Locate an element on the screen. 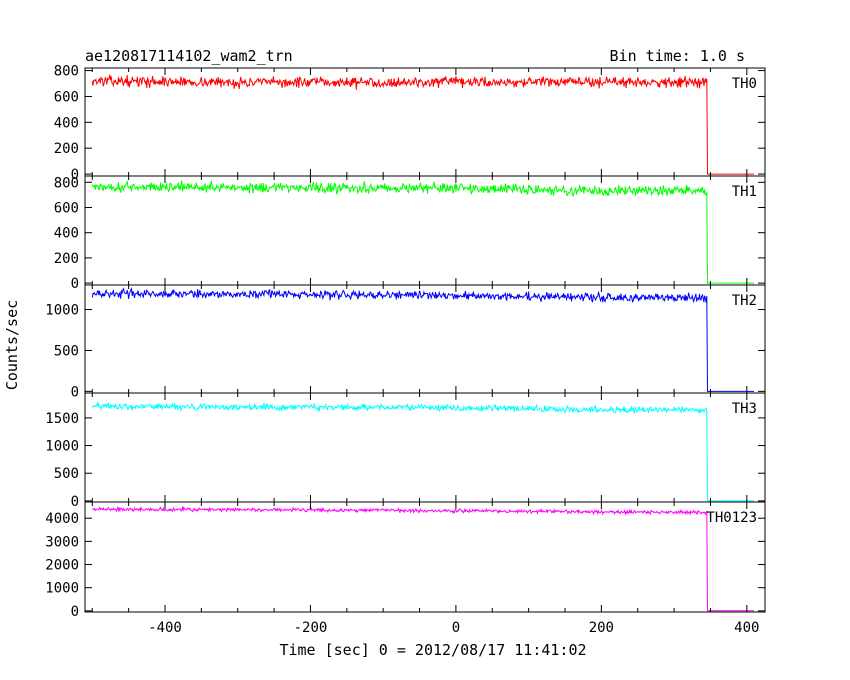  series-line-th3 is located at coordinates (423, 451).